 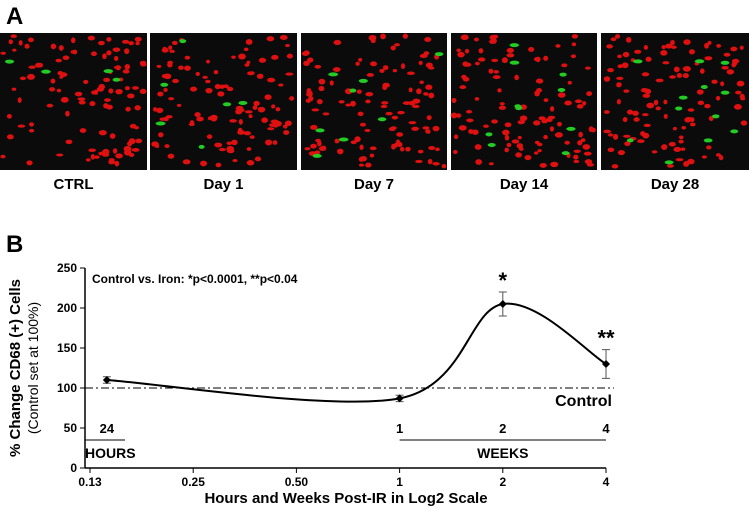 I want to click on y-axis-title: % Change CD68 (+) Cells, so click(x=15, y=368).